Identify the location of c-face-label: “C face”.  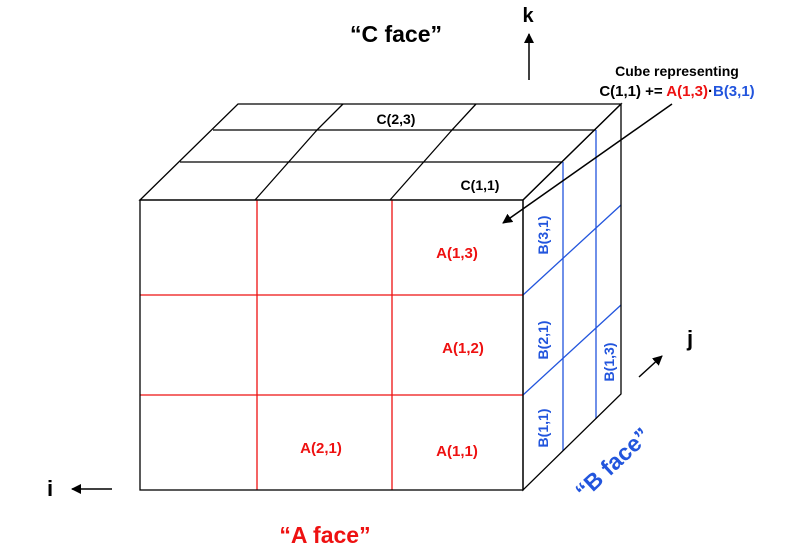
(396, 34).